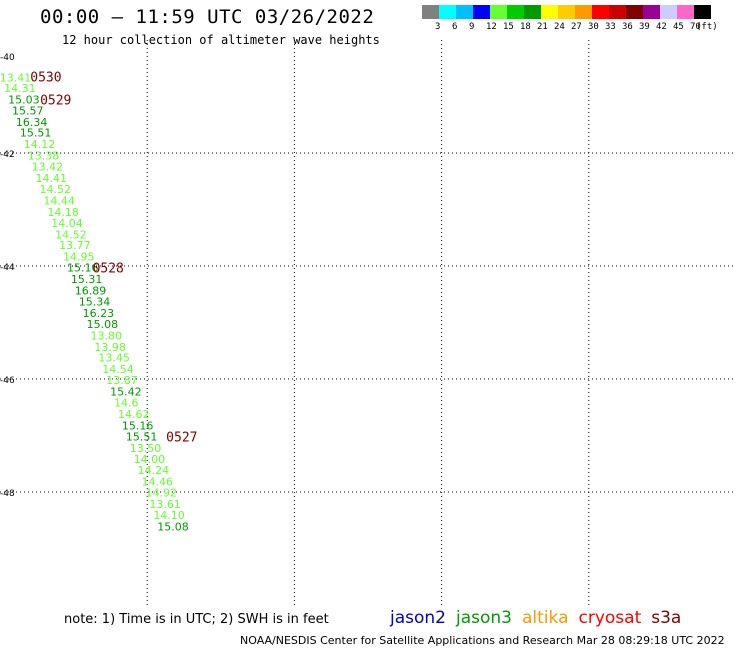 The image size is (740, 650). I want to click on map-tick-labels: -105-102-99-96-93-90-40-42-44-46-48, so click(7, 276).